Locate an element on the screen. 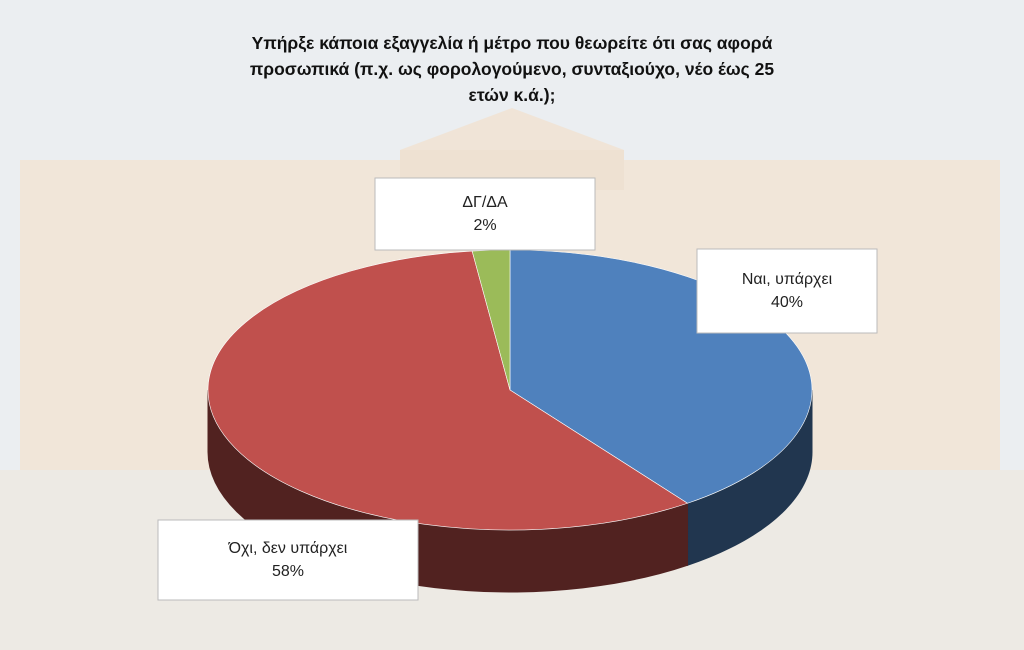 Image resolution: width=1024 pixels, height=650 pixels. value-label: 58% is located at coordinates (288, 571).